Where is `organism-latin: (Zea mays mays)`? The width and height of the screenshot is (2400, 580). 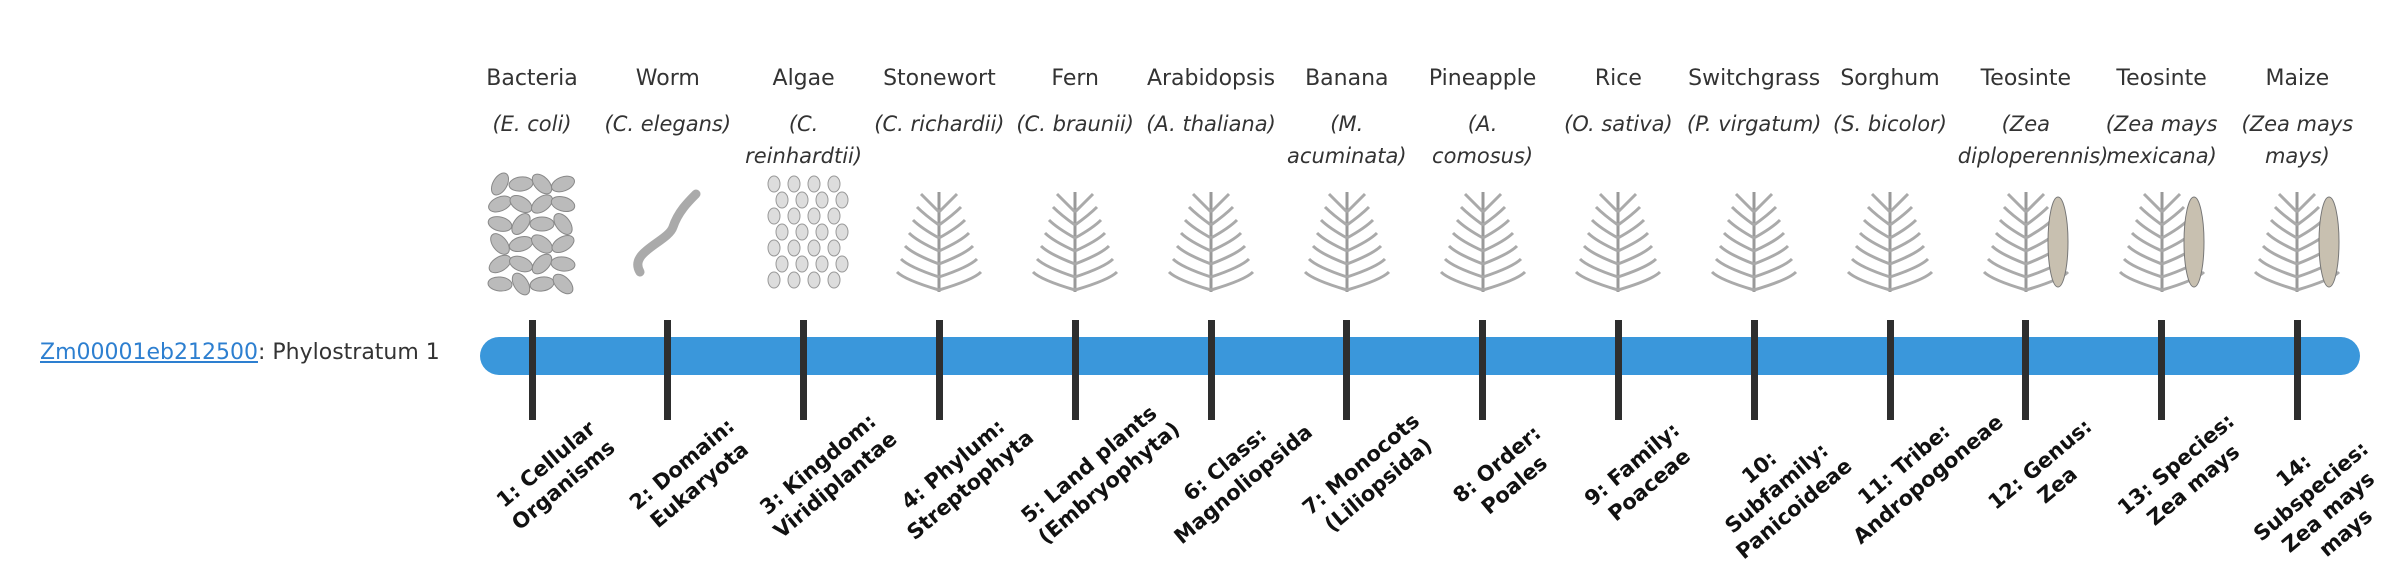 organism-latin: (Zea mays mays) is located at coordinates (2297, 140).